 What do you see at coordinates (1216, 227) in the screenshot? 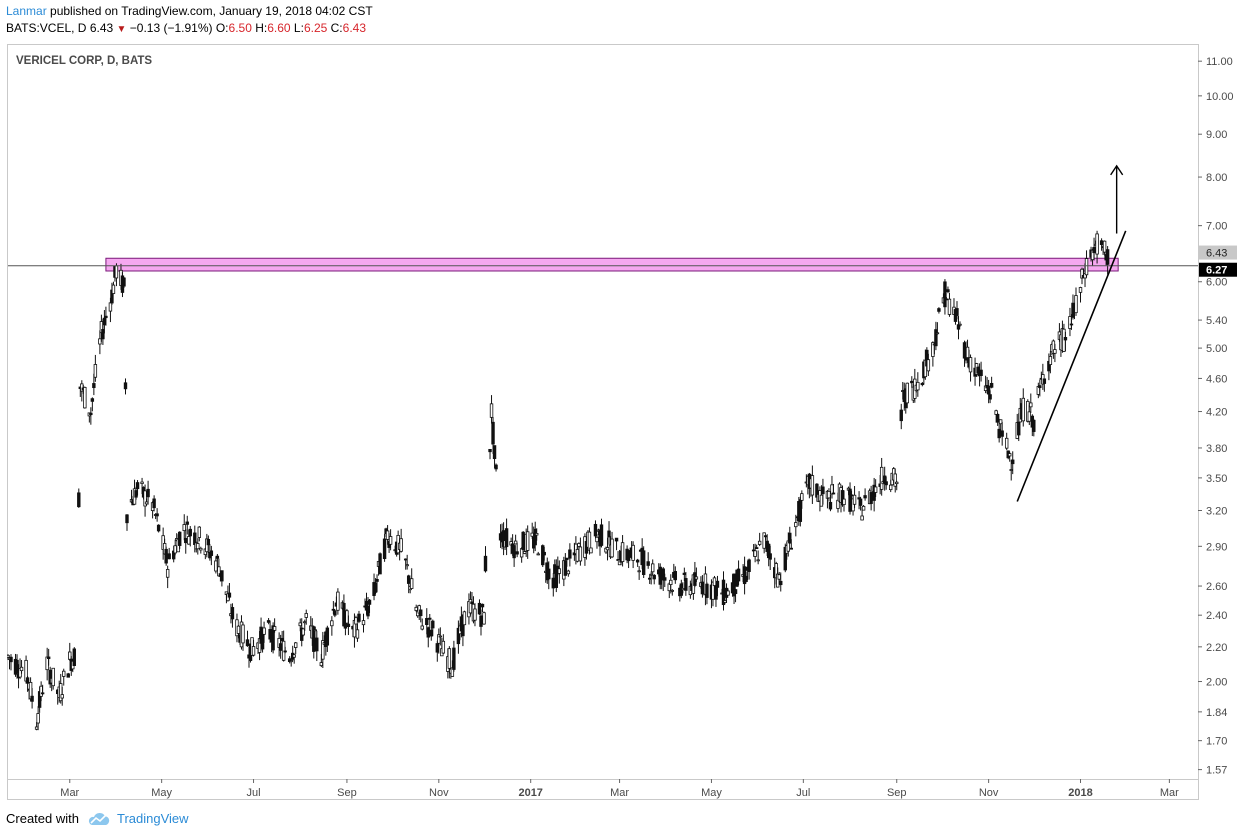
I see `y-tick-label: 7.00` at bounding box center [1216, 227].